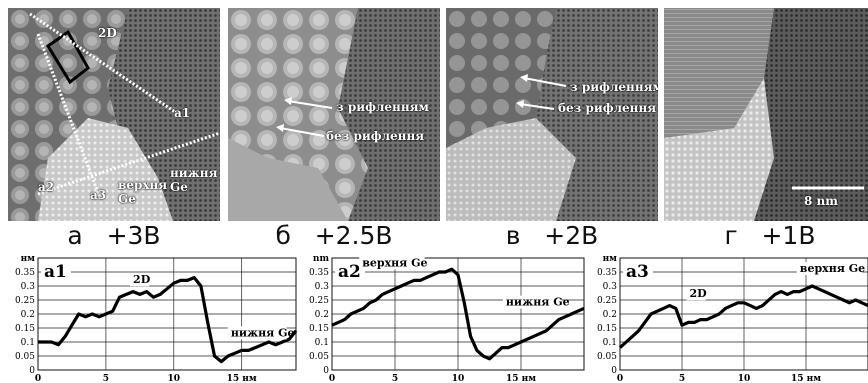 The width and height of the screenshot is (868, 383). I want to click on arrows-v, so click(541, 92).